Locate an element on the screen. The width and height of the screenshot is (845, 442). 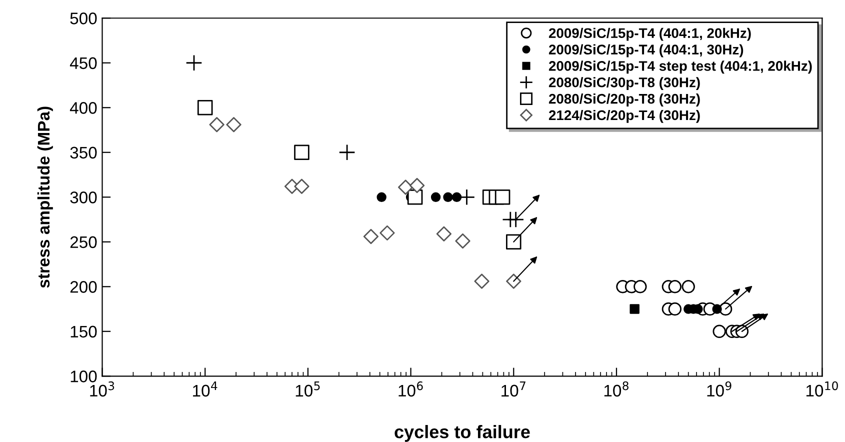
x-tick-label: 10$^{8}$ is located at coordinates (616, 389).